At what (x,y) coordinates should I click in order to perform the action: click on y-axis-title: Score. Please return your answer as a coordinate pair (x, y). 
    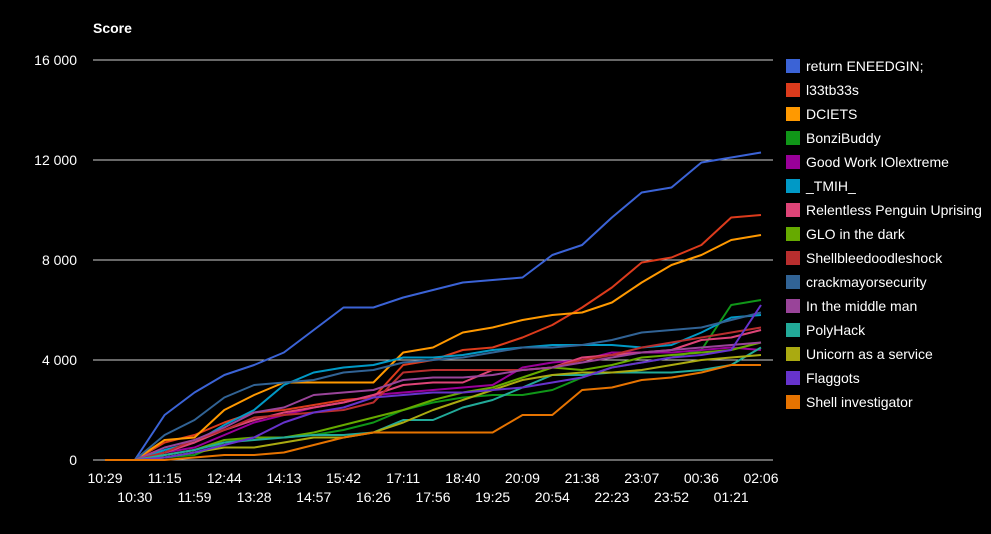
    Looking at the image, I should click on (112, 28).